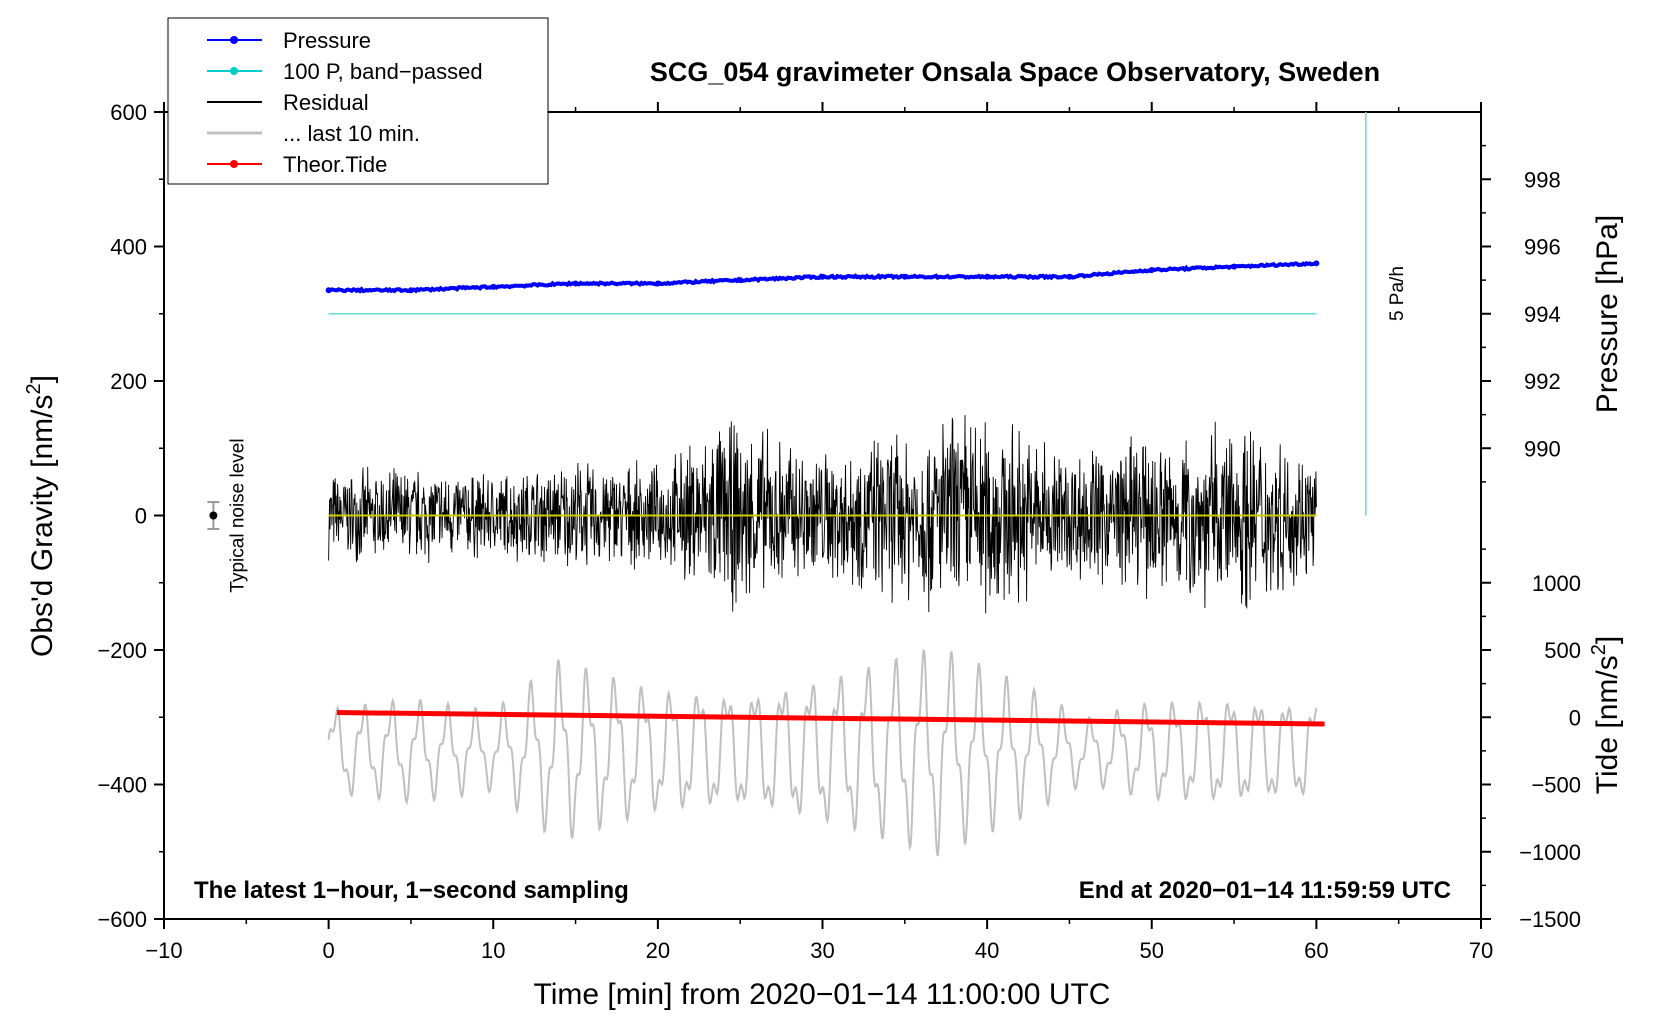  I want to click on x-tick-label: −10, so click(163, 950).